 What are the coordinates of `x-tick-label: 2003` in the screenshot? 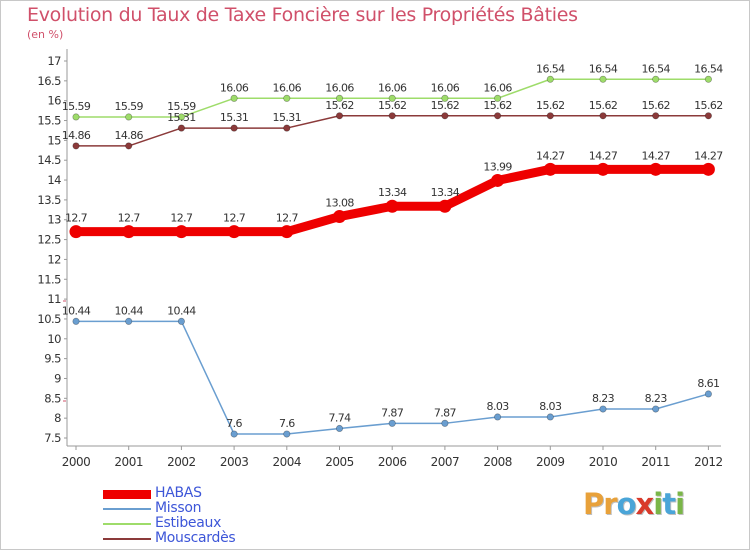 It's located at (234, 462).